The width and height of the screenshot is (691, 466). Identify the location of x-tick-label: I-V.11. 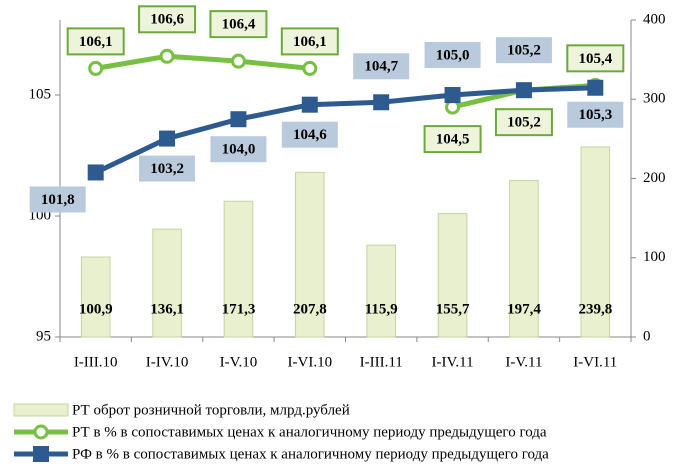
(523, 362).